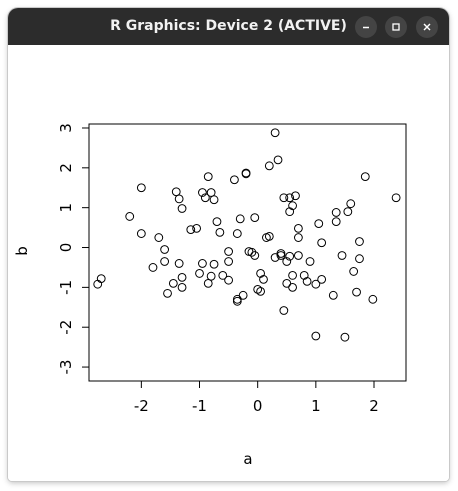 The height and width of the screenshot is (491, 458). Describe the element at coordinates (66, 128) in the screenshot. I see `y-tick-label: 3` at that location.